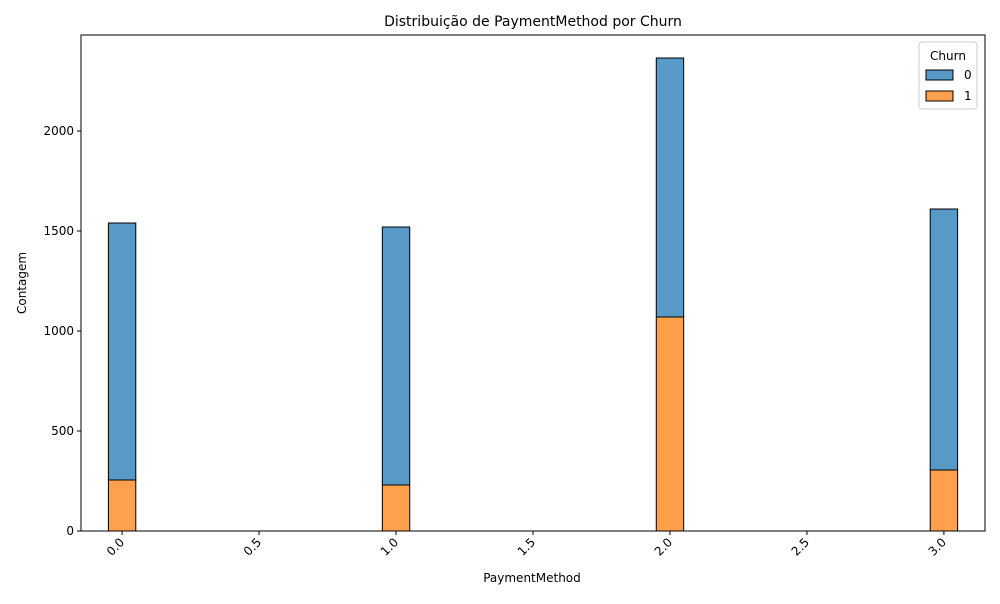  I want to click on legend-title: Churn, so click(948, 56).